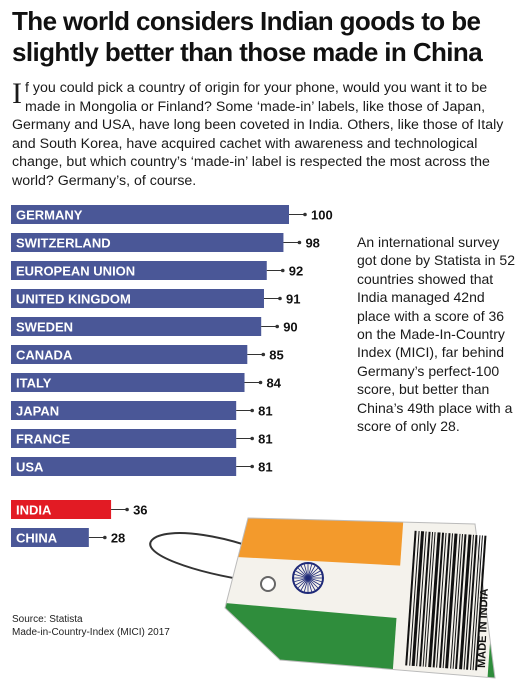 The height and width of the screenshot is (694, 517). Describe the element at coordinates (47, 619) in the screenshot. I see `source-line: Source: Statista` at that location.